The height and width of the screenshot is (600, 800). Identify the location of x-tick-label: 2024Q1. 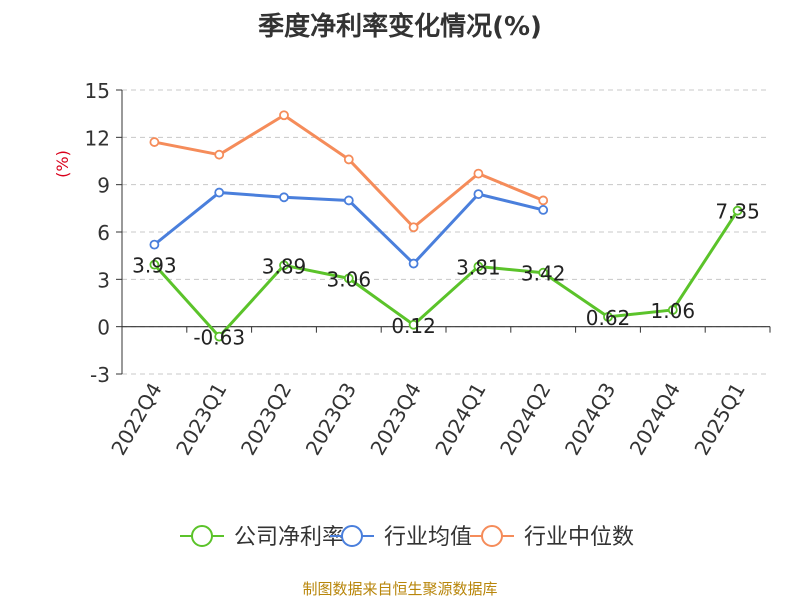
(460, 419).